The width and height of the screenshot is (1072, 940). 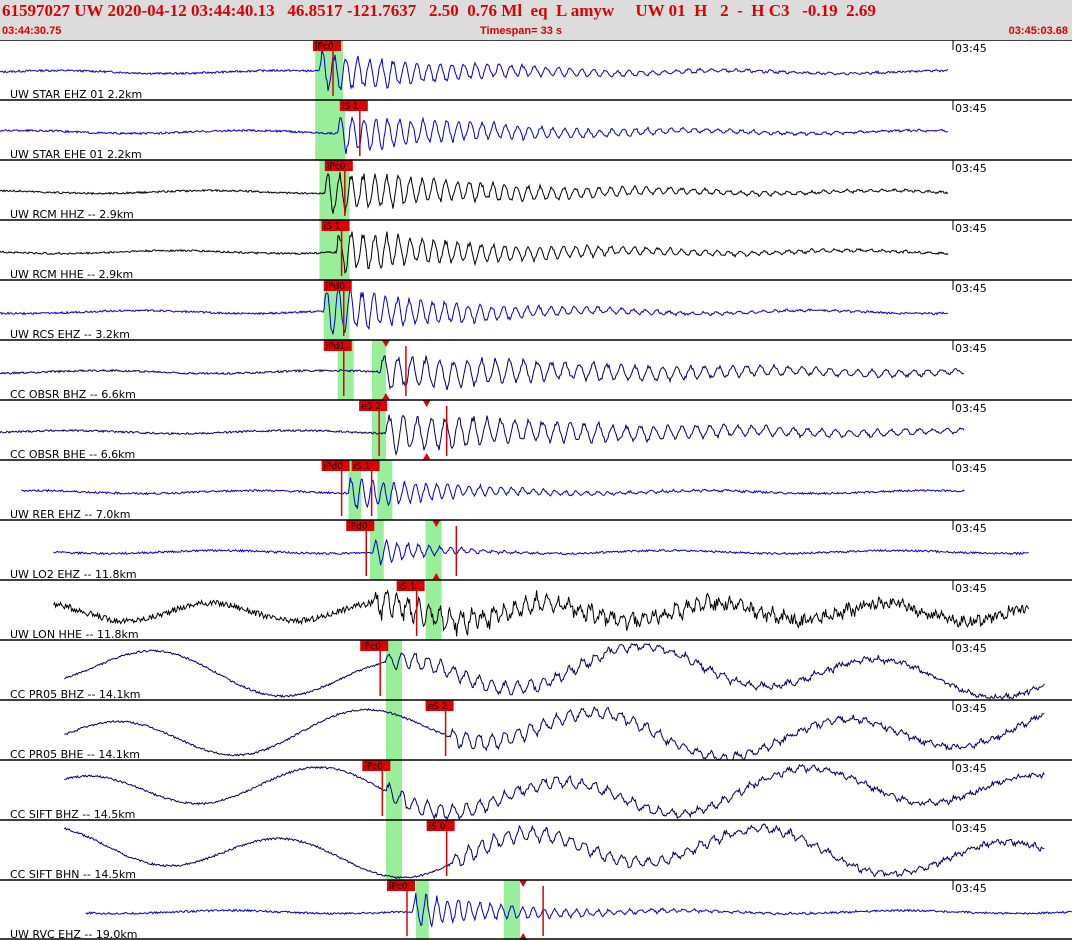 What do you see at coordinates (72, 454) in the screenshot?
I see `trace-label: CC OBSR BHE -- 6.6km` at bounding box center [72, 454].